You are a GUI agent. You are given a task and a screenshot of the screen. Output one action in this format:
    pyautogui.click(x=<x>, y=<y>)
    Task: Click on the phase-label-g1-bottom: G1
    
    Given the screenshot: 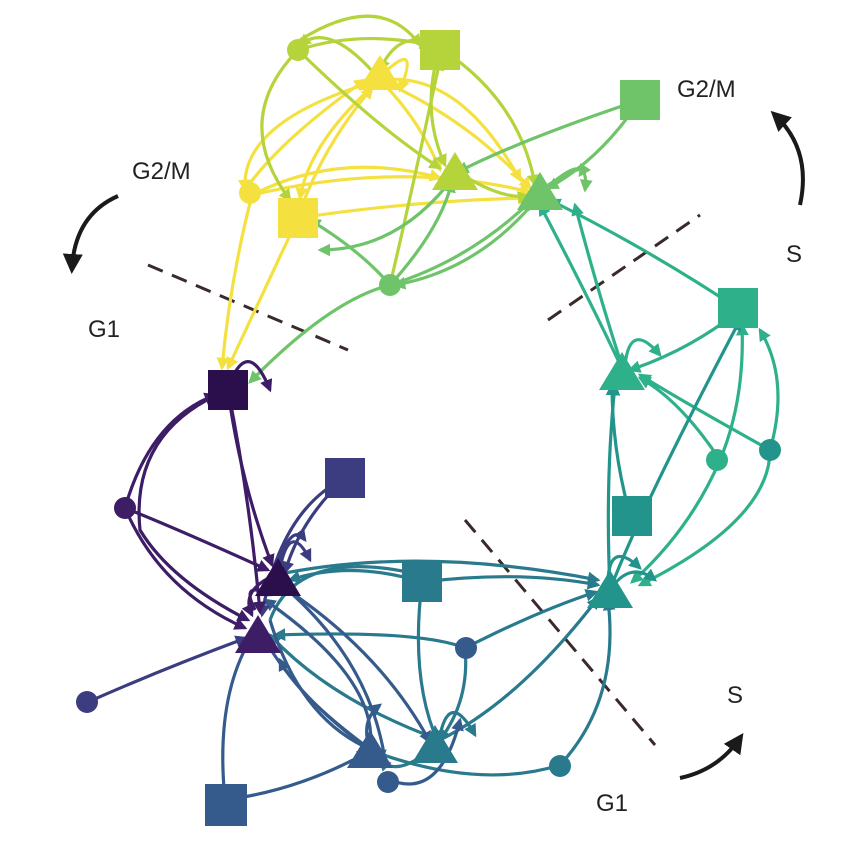 What is the action you would take?
    pyautogui.click(x=612, y=803)
    